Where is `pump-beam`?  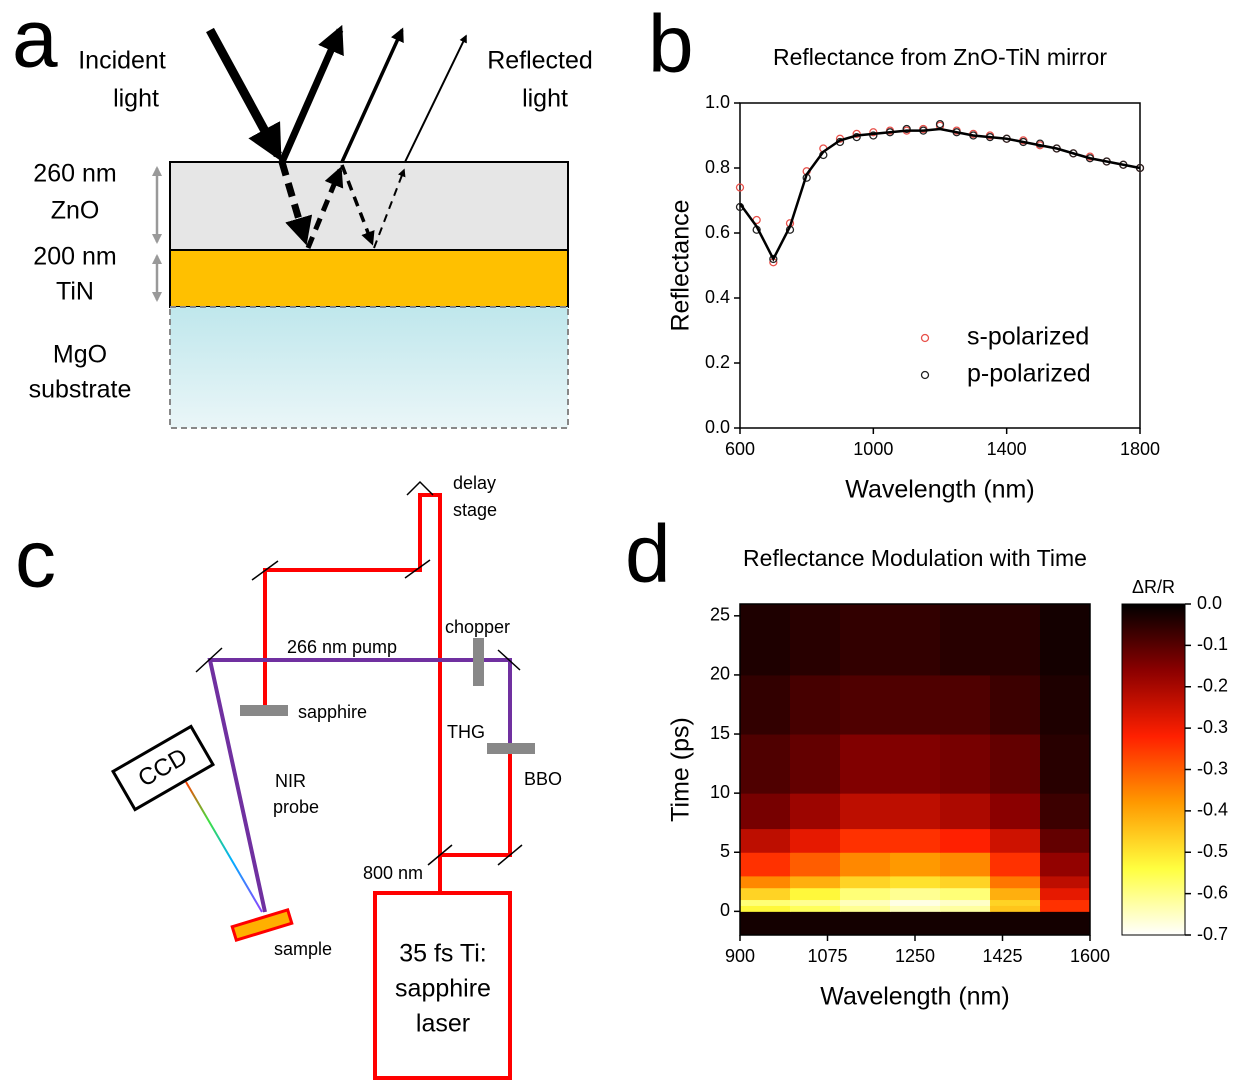 pump-beam is located at coordinates (359, 785).